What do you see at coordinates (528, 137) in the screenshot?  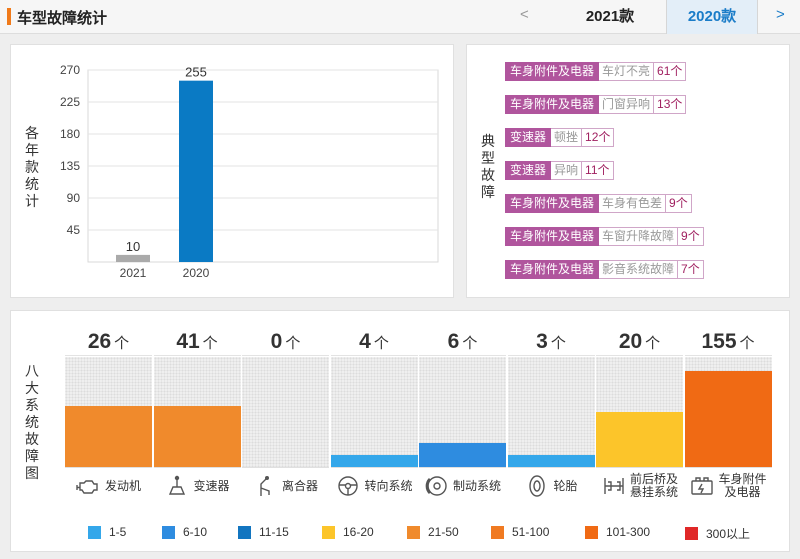 I see `fault-category: 变速器` at bounding box center [528, 137].